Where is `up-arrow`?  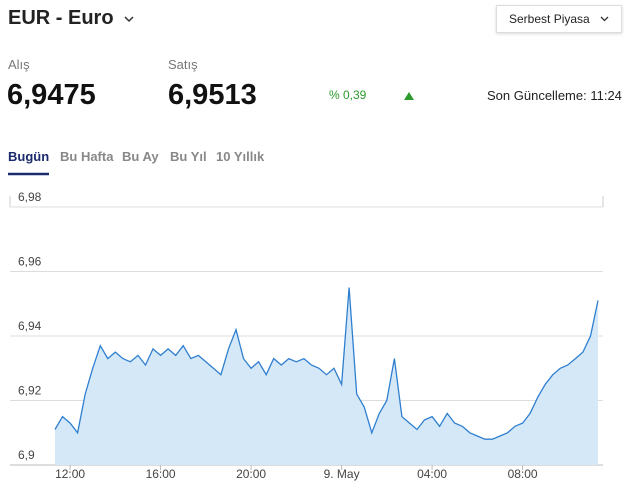
up-arrow is located at coordinates (409, 96).